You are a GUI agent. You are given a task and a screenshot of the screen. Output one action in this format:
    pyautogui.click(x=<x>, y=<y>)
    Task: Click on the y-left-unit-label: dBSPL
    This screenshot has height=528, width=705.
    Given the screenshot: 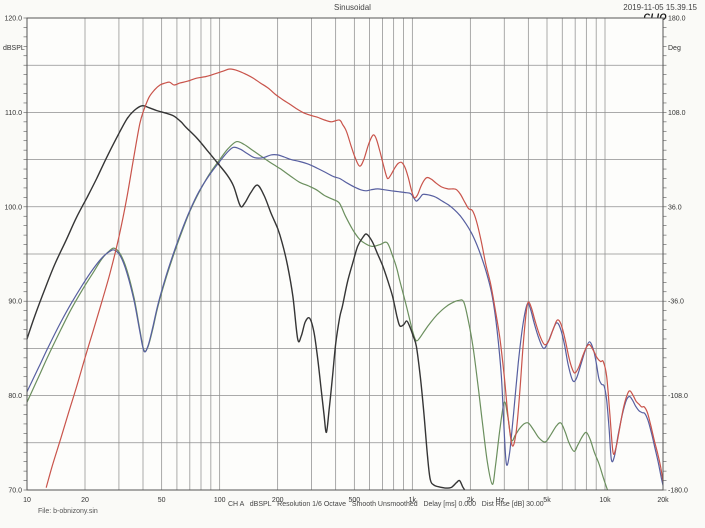 What is the action you would take?
    pyautogui.click(x=14, y=48)
    